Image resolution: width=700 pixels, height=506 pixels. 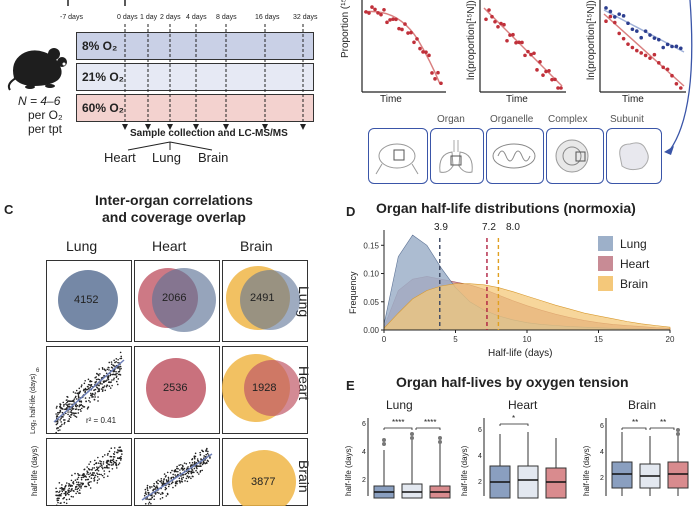 What do you see at coordinates (520, 353) in the screenshot?
I see `density-xlabel: Half-life (days)` at bounding box center [520, 353].